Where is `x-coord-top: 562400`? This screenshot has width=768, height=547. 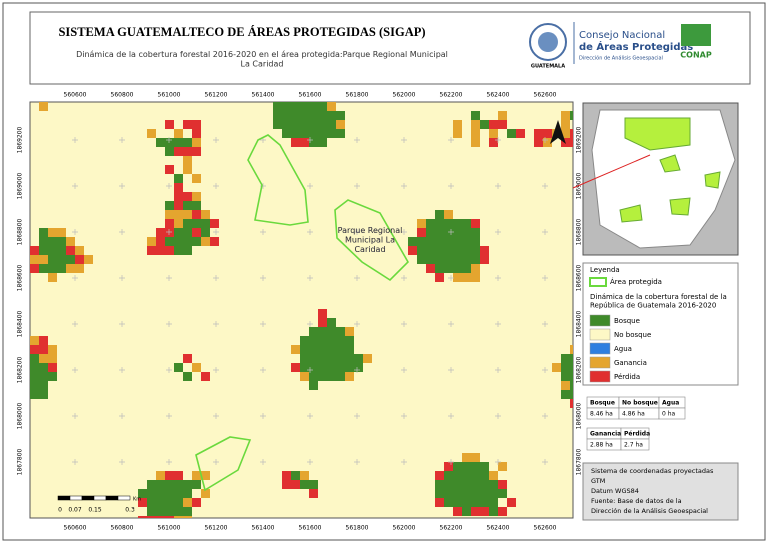 x-coord-top: 562400 is located at coordinates (498, 95).